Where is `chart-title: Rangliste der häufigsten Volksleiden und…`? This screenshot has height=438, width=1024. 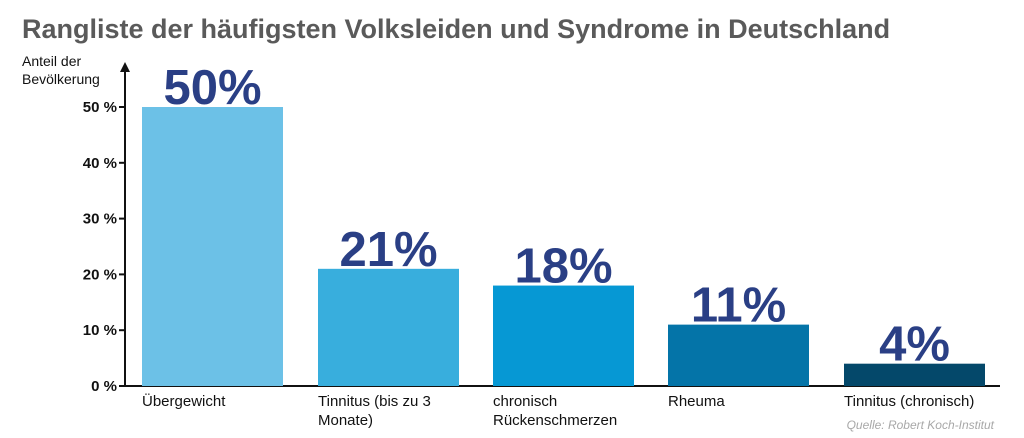
chart-title: Rangliste der häufigsten Volksleiden und… is located at coordinates (456, 29).